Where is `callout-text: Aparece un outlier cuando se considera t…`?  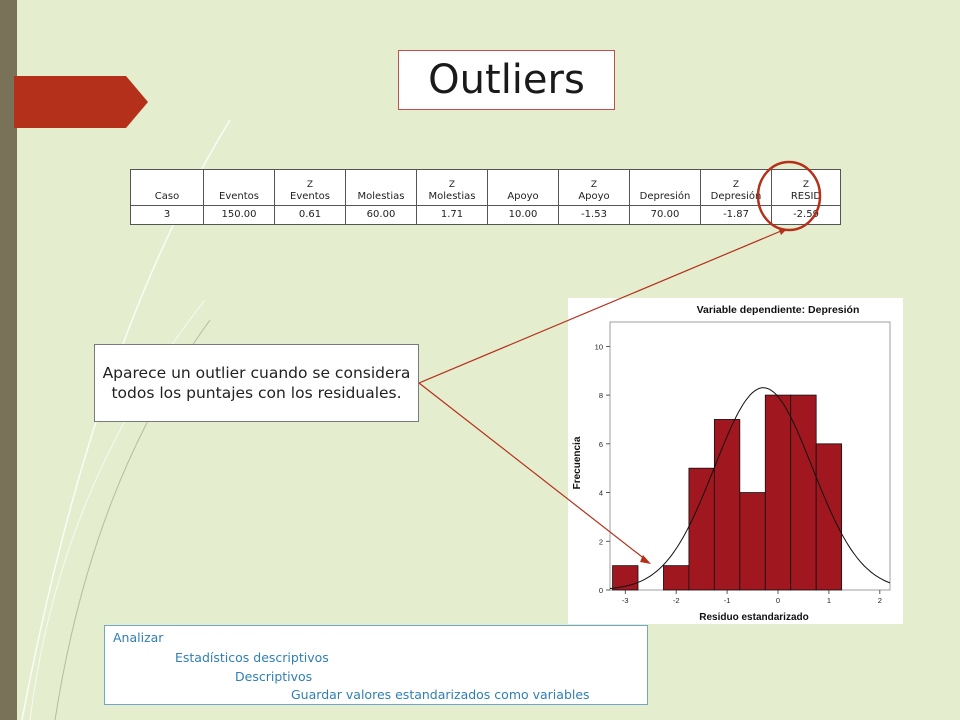 callout-text: Aparece un outlier cuando se considera t… is located at coordinates (256, 383).